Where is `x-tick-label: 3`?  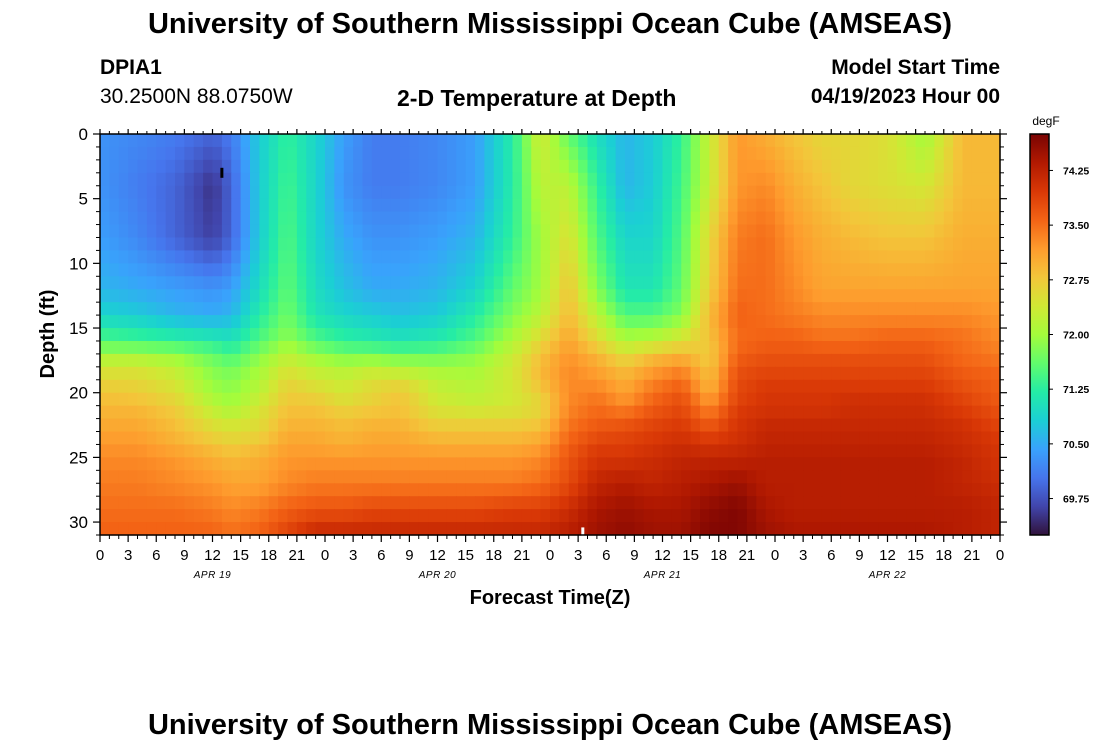
x-tick-label: 3 is located at coordinates (578, 555).